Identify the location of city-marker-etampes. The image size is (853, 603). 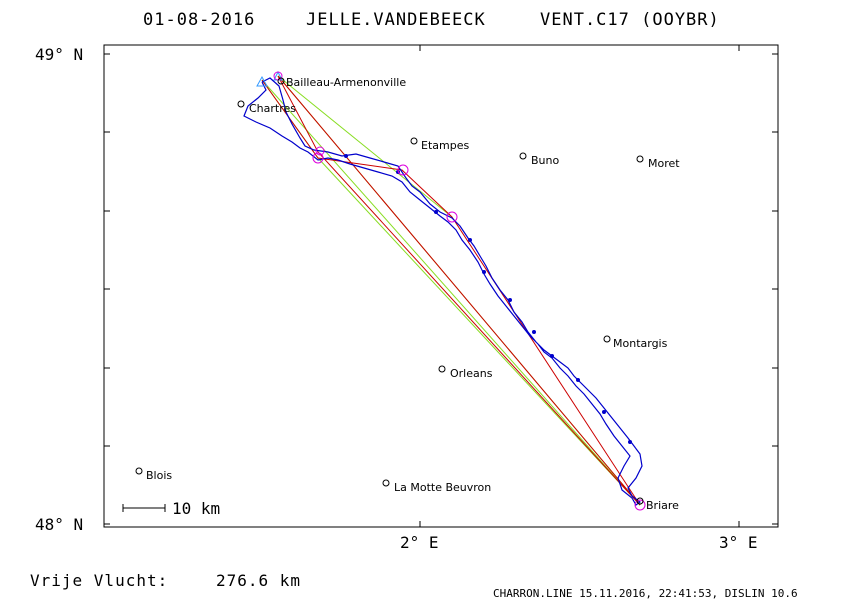
(414, 141).